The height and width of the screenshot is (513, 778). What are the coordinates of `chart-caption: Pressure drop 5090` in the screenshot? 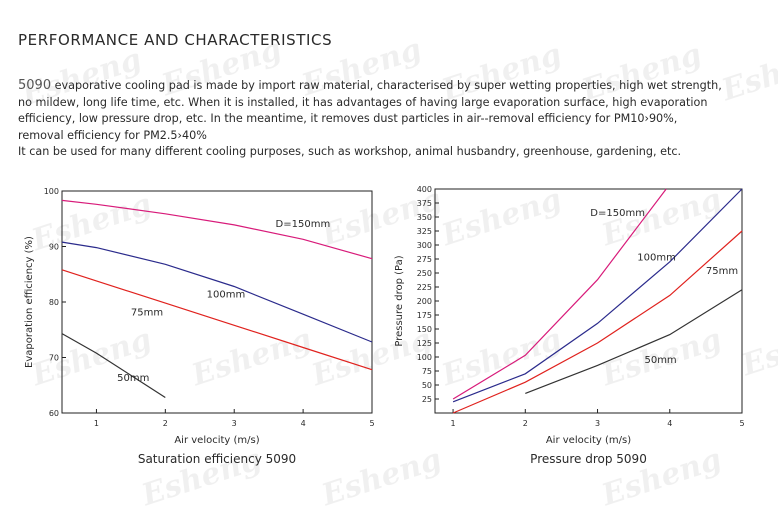 It's located at (588, 459).